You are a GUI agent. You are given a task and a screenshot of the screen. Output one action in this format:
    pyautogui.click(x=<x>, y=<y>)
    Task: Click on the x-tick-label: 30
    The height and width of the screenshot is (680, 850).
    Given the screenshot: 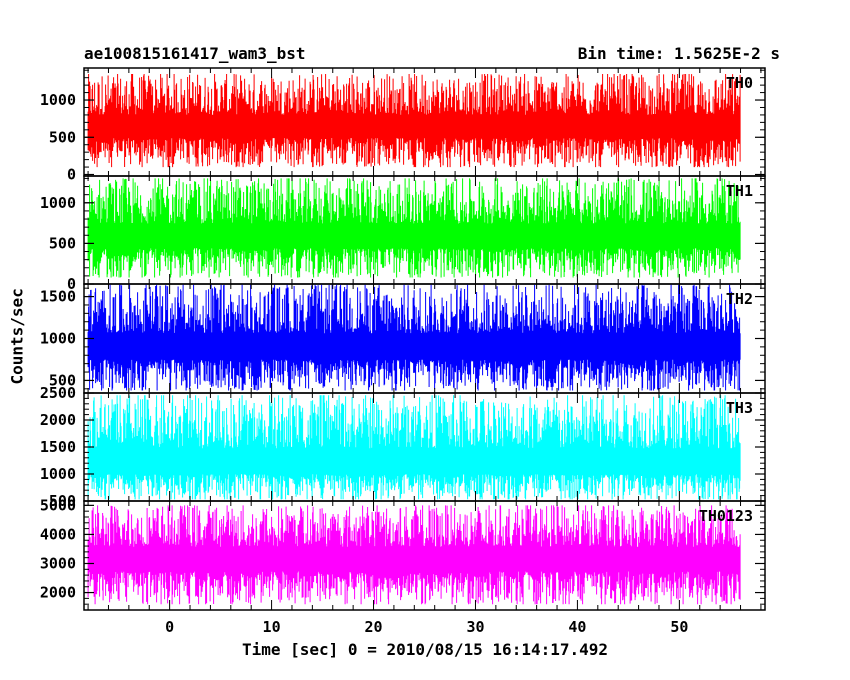 What is the action you would take?
    pyautogui.click(x=475, y=627)
    